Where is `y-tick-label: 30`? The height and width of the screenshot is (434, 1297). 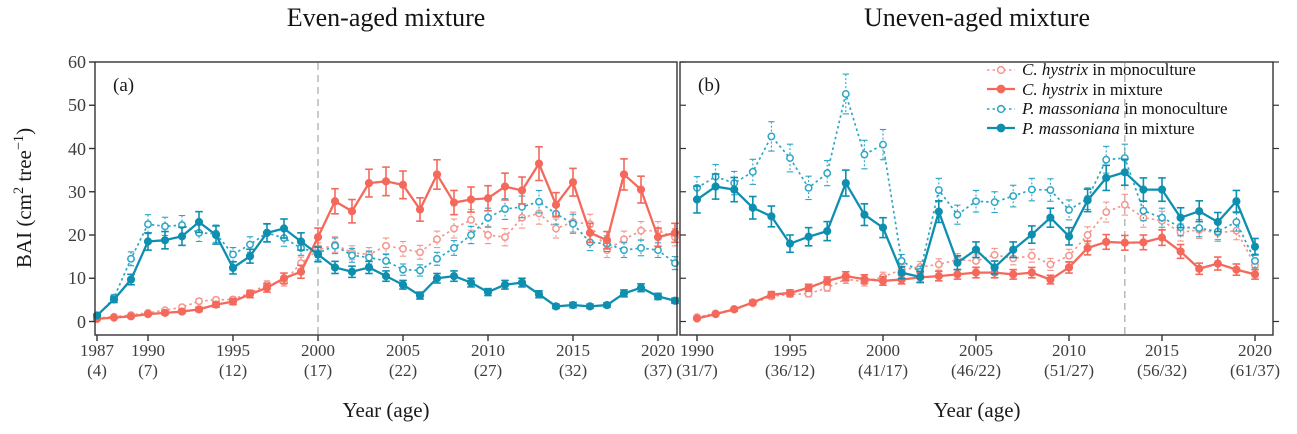
y-tick-label: 30 is located at coordinates (77, 191).